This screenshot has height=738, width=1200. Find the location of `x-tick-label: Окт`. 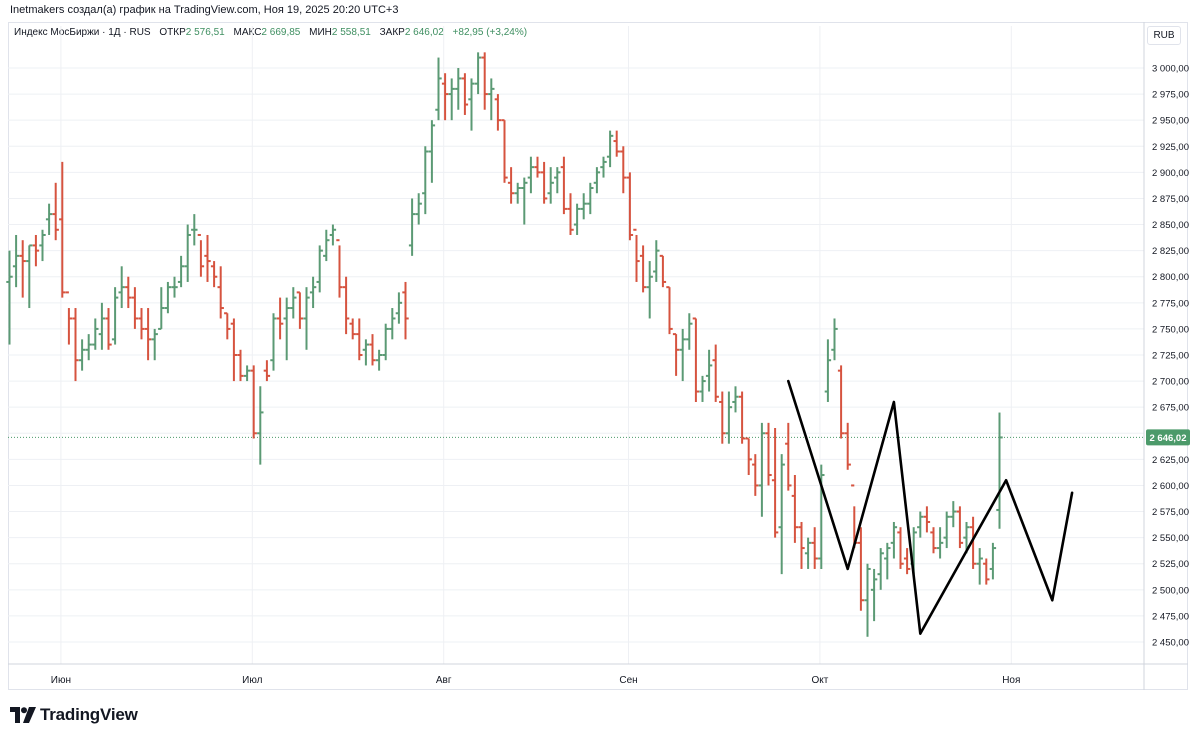

x-tick-label: Окт is located at coordinates (819, 680).